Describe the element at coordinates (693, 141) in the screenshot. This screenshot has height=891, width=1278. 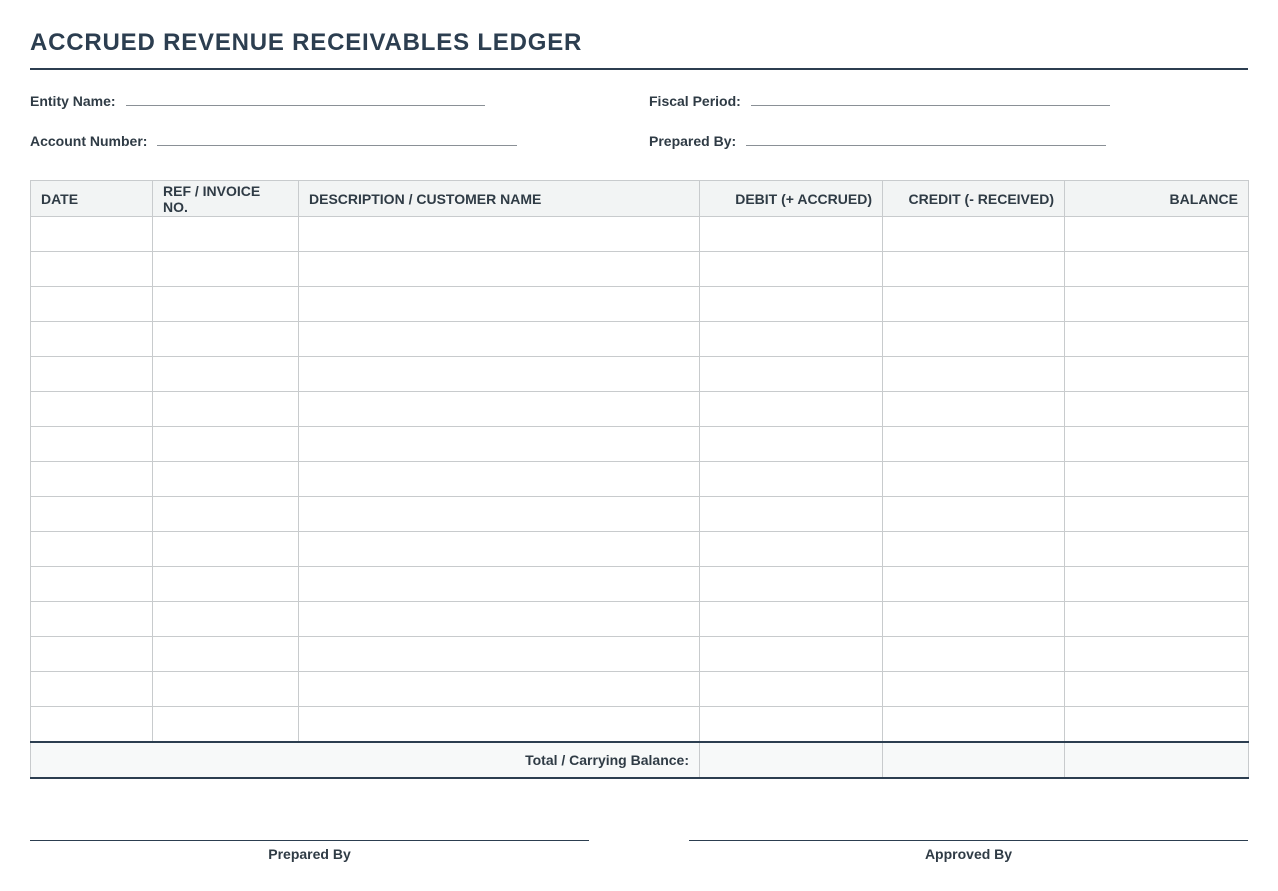
I see `field-label: Prepared By:` at that location.